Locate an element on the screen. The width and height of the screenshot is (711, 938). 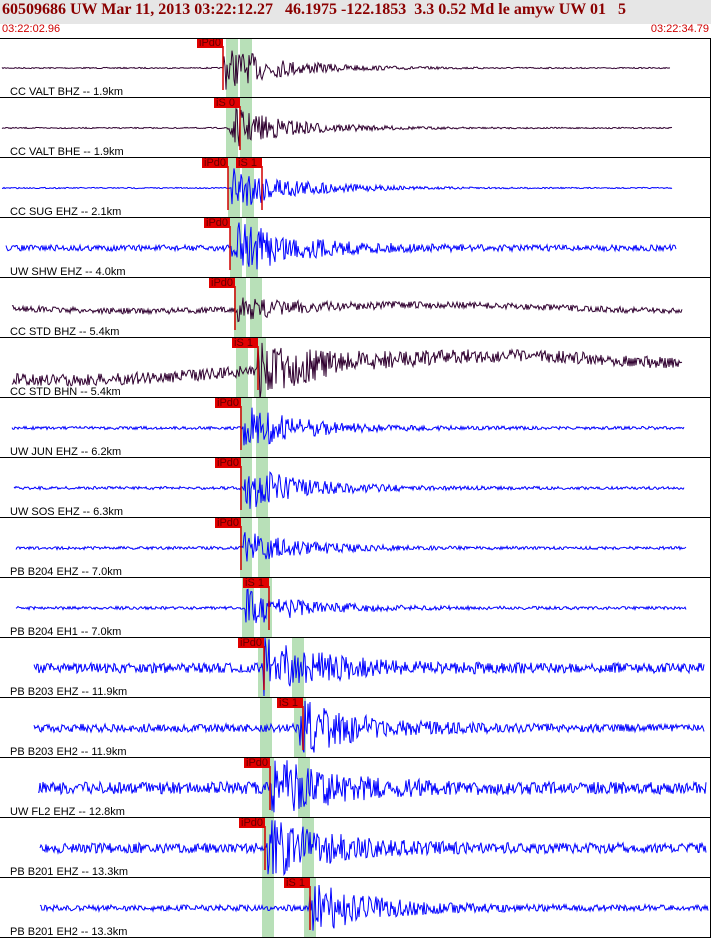
trace-label: CC STD BHN -- 5.4km is located at coordinates (65, 392).